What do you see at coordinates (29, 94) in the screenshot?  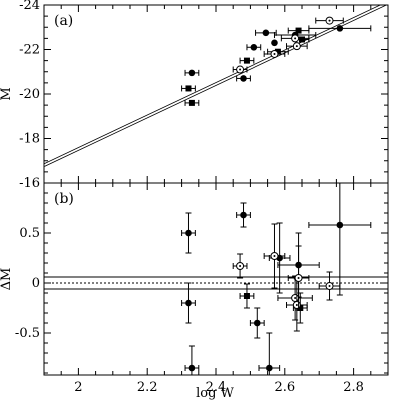 I see `y-tick-label: -20` at bounding box center [29, 94].